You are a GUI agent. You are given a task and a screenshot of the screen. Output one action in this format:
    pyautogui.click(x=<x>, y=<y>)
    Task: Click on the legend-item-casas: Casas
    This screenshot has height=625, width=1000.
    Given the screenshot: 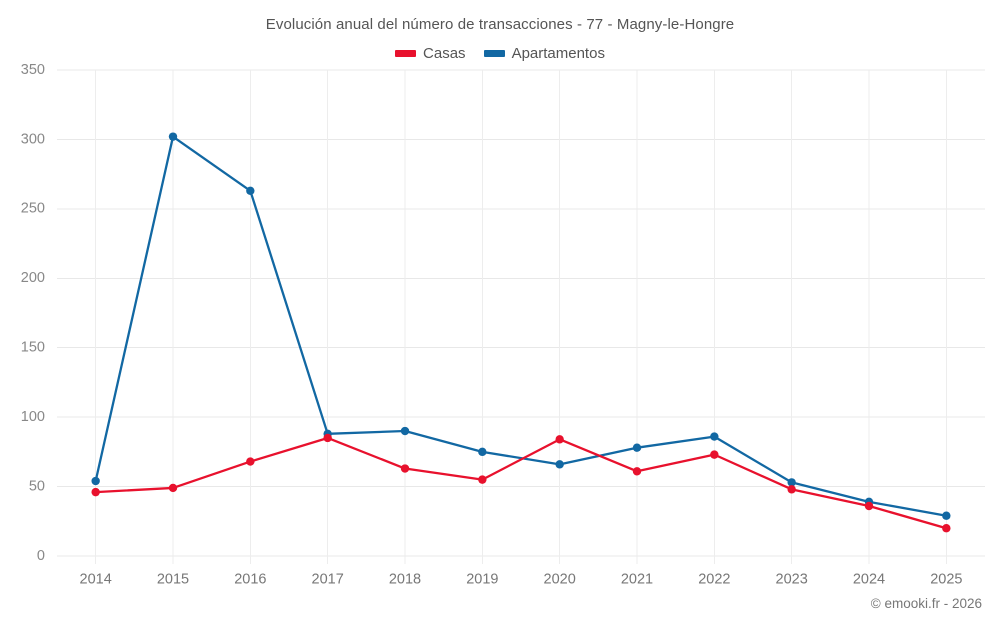 What is the action you would take?
    pyautogui.click(x=430, y=53)
    